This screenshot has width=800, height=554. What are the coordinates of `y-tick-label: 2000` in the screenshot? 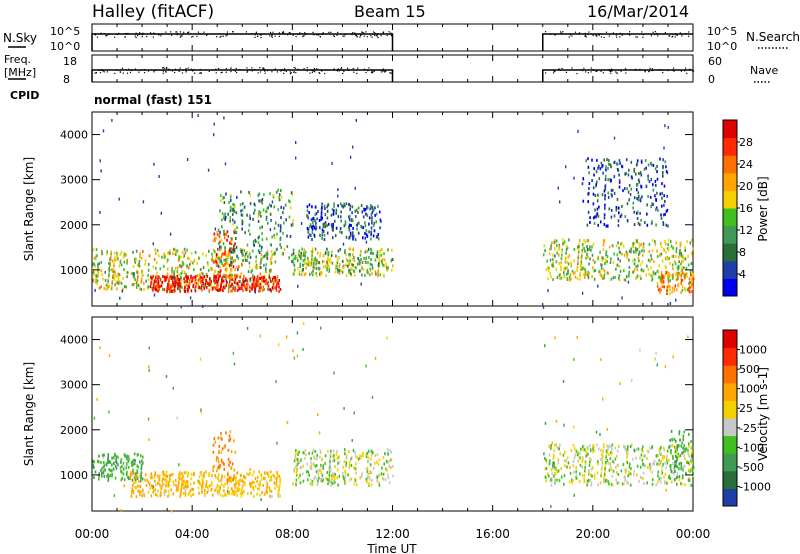 It's located at (74, 430).